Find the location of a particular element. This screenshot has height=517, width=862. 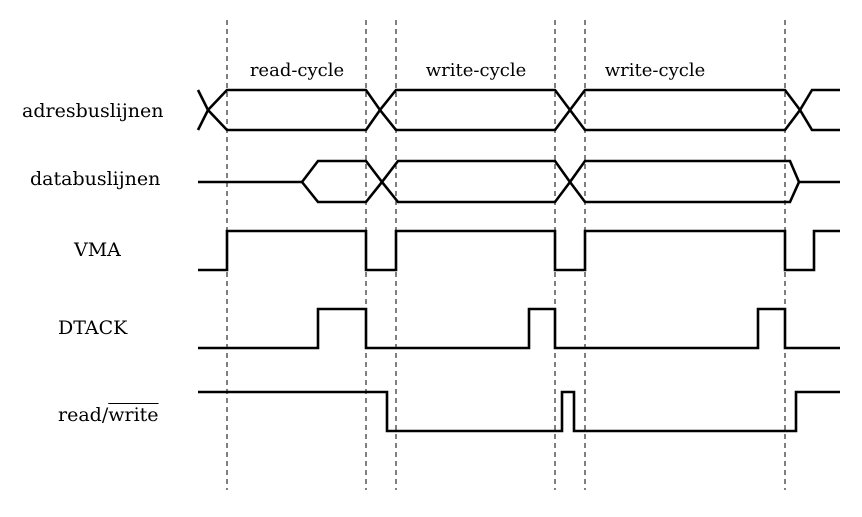

cycle-label-read: read-cycle is located at coordinates (297, 70).